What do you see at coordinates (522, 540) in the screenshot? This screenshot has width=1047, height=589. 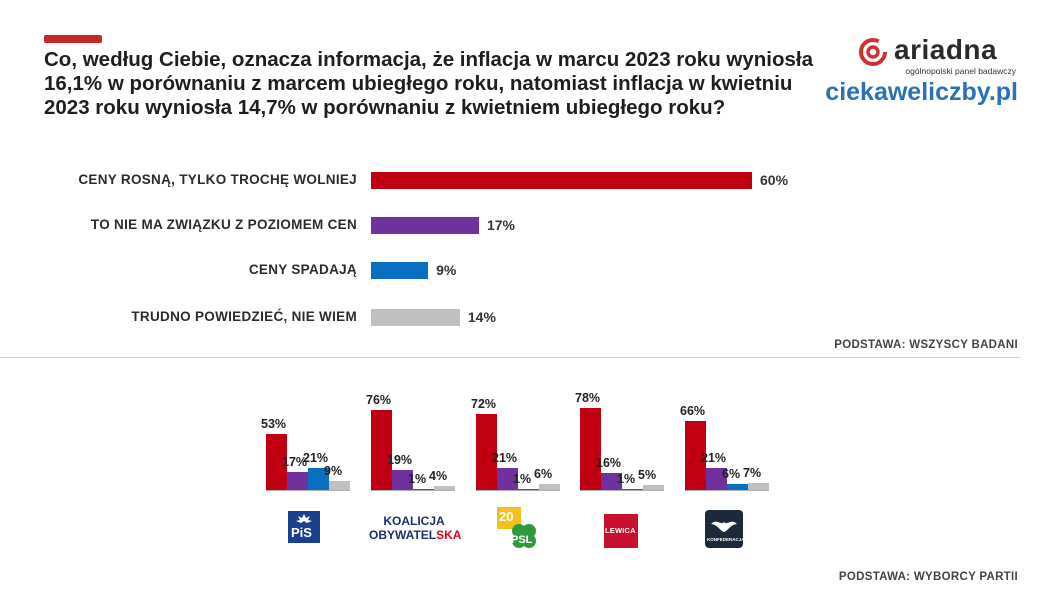 I see `psl-logo-text: PSL` at bounding box center [522, 540].